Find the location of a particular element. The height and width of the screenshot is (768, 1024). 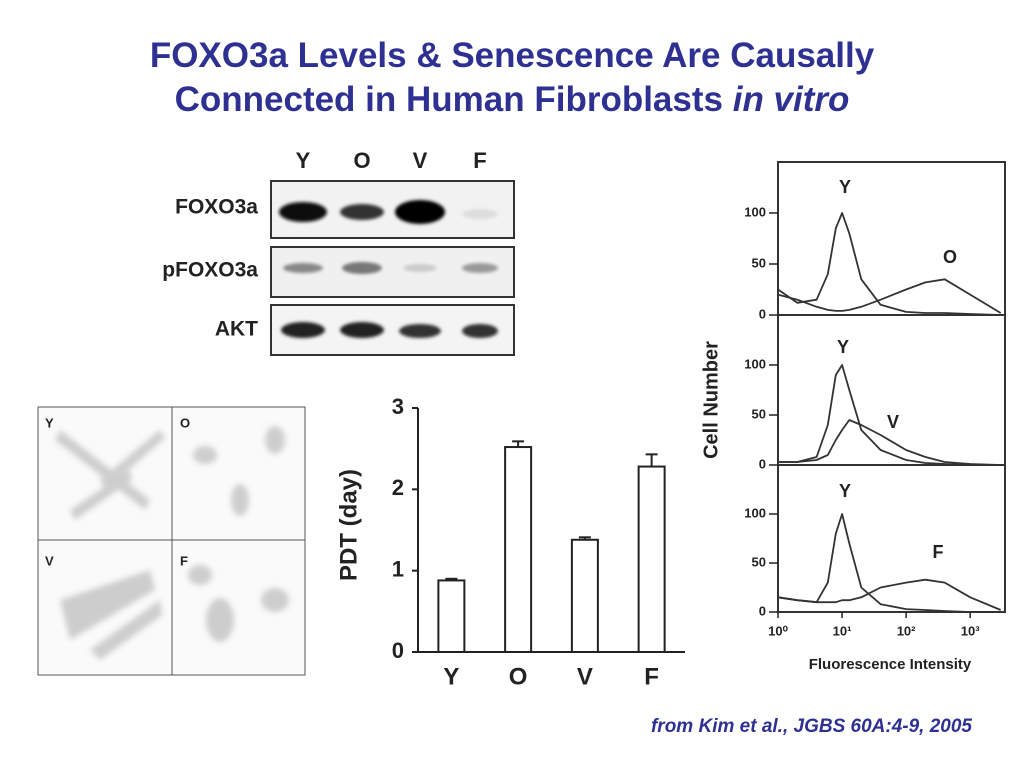

x-tick-label: F is located at coordinates (651, 676).